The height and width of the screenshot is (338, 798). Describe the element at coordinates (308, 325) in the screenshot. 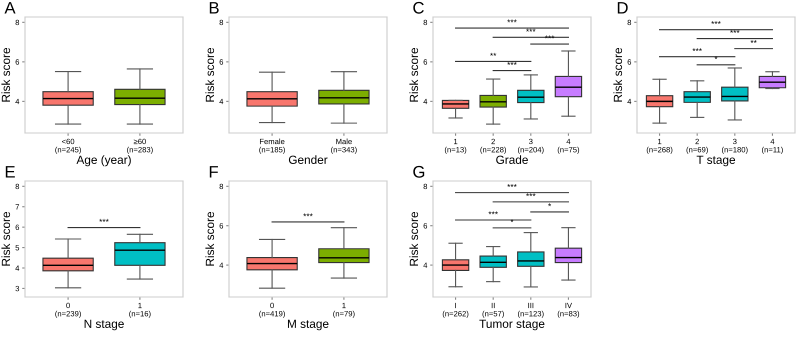

I see `x-axis-title: M stage` at that location.